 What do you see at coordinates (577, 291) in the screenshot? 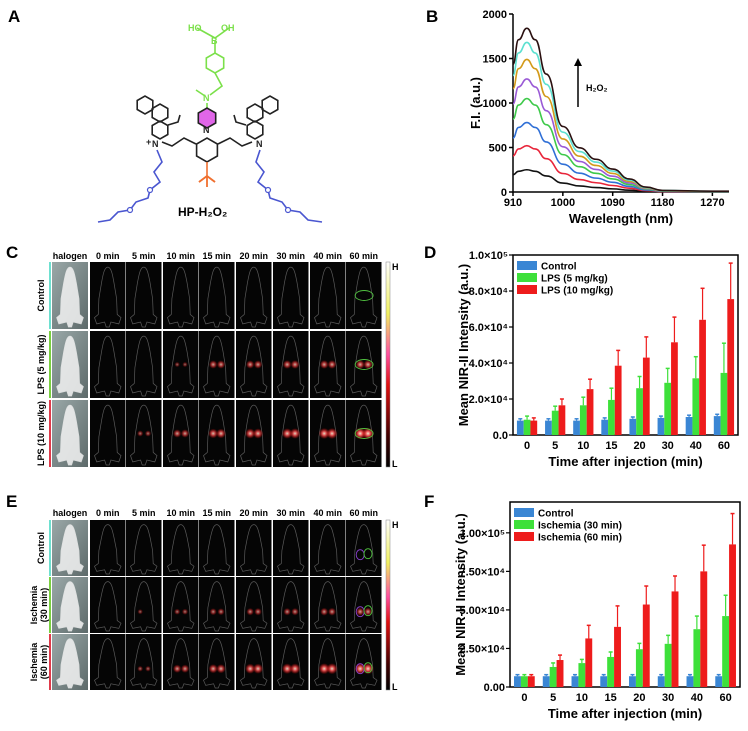
I see `legend-label: LPS (10 mg/kg)` at bounding box center [577, 291].